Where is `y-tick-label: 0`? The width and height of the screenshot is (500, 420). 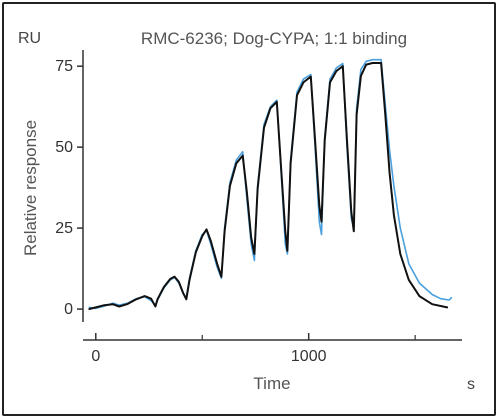
y-tick-label: 0 is located at coordinates (68, 309).